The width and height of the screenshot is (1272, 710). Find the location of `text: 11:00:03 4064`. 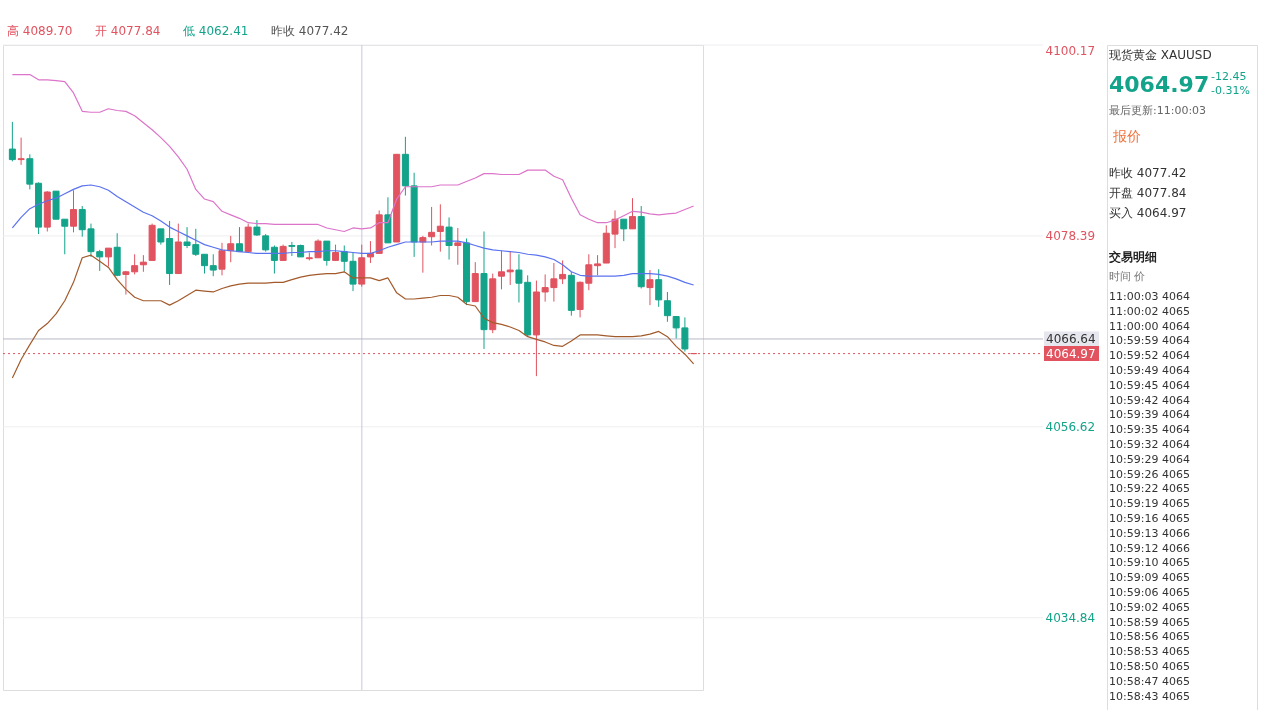

text: 11:00:03 4064 is located at coordinates (1149, 296).